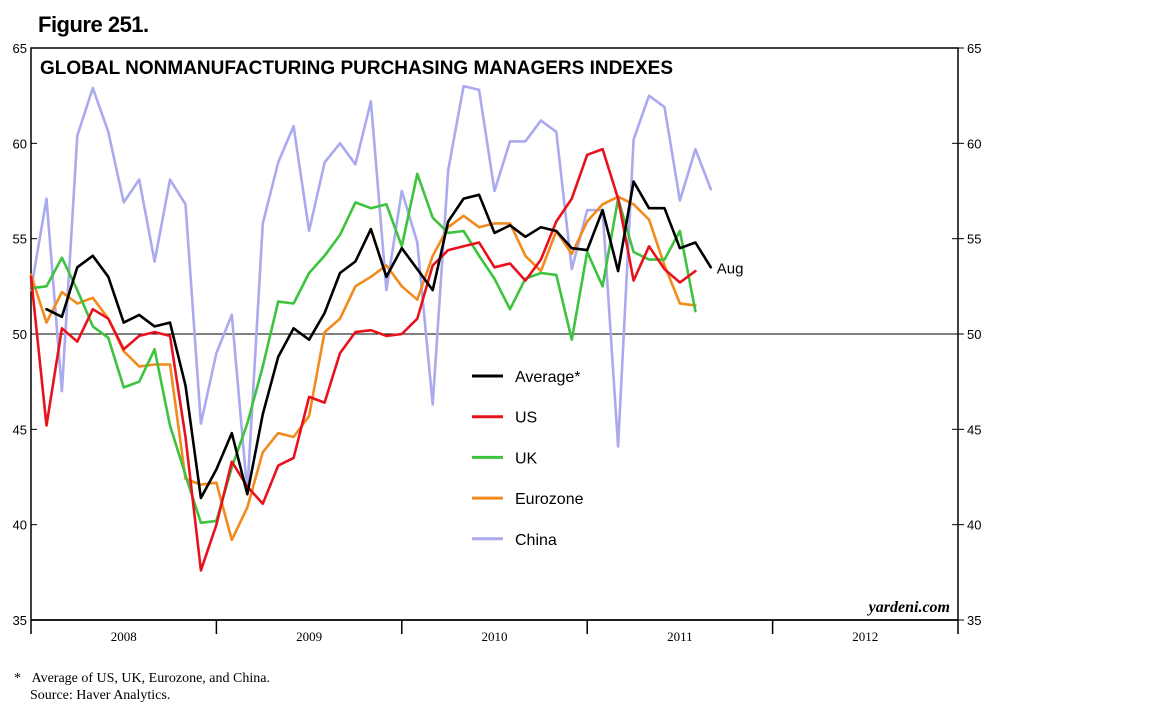 The image size is (1152, 720). I want to click on watermark: yardeni.com, so click(908, 607).